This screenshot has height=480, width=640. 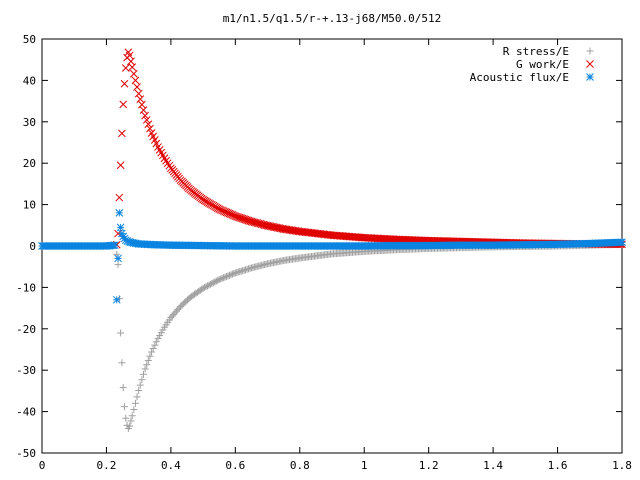 I want to click on x-tick-label: 1.2, so click(x=429, y=465).